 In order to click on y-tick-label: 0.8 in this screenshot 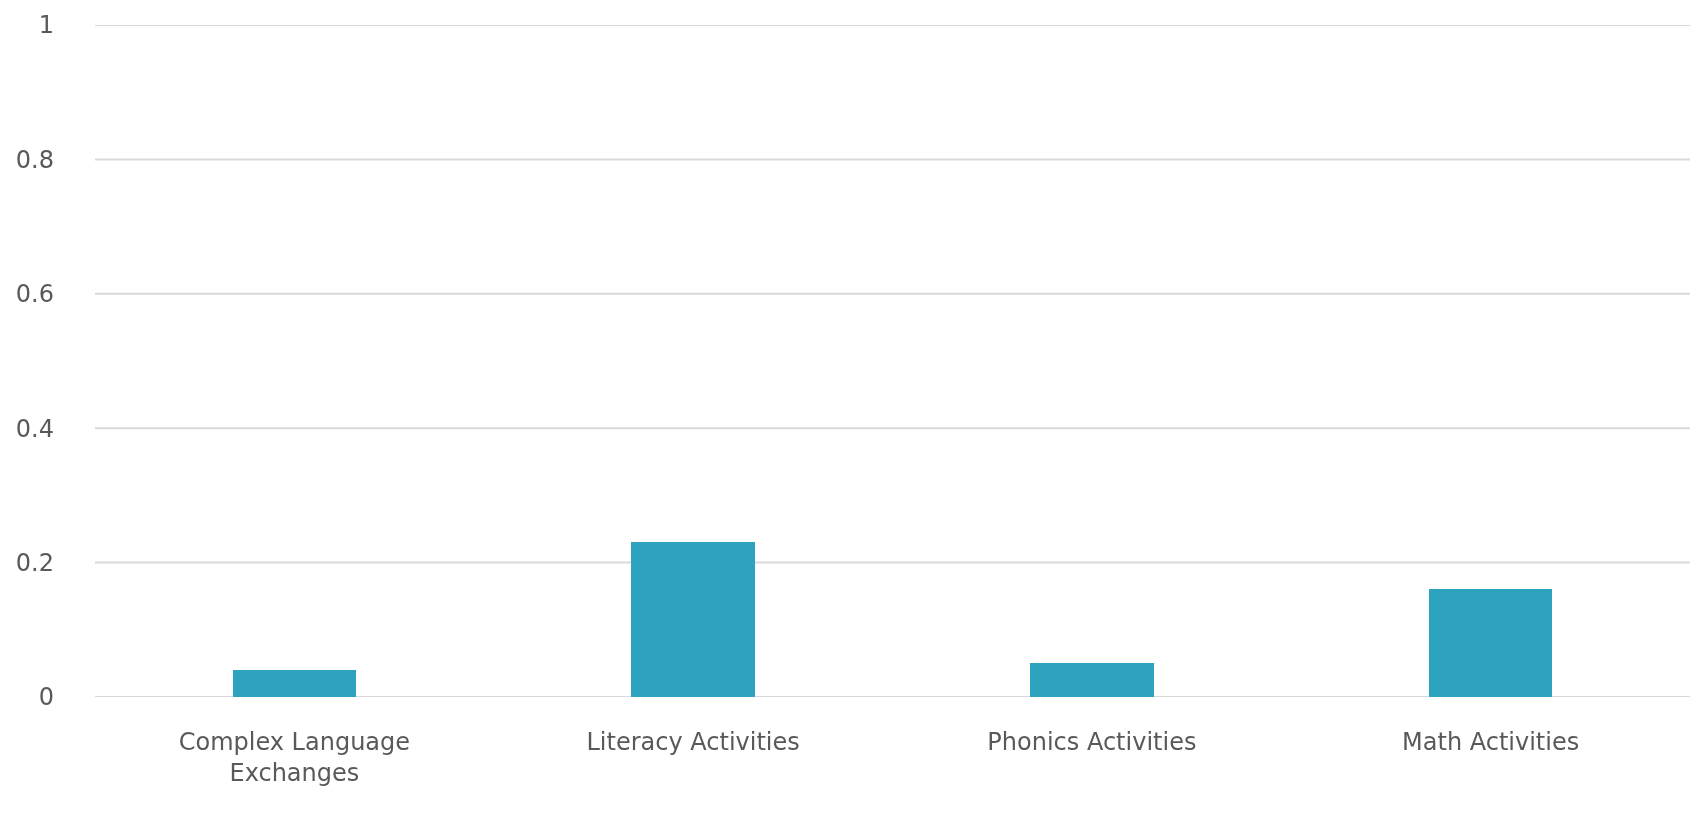, I will do `click(34, 159)`.